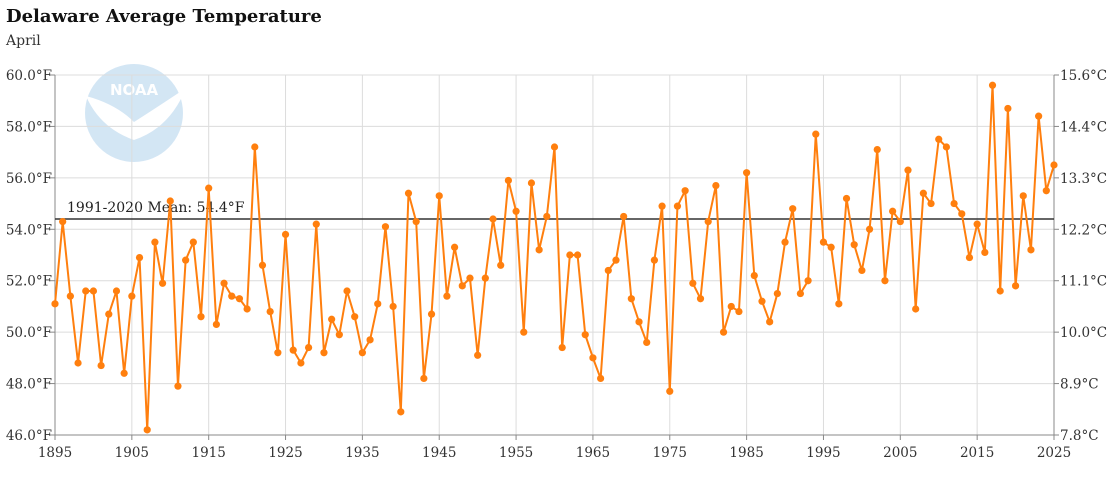 This screenshot has height=500, width=1110. Describe the element at coordinates (439, 453) in the screenshot. I see `x-tick-label: 1945` at that location.